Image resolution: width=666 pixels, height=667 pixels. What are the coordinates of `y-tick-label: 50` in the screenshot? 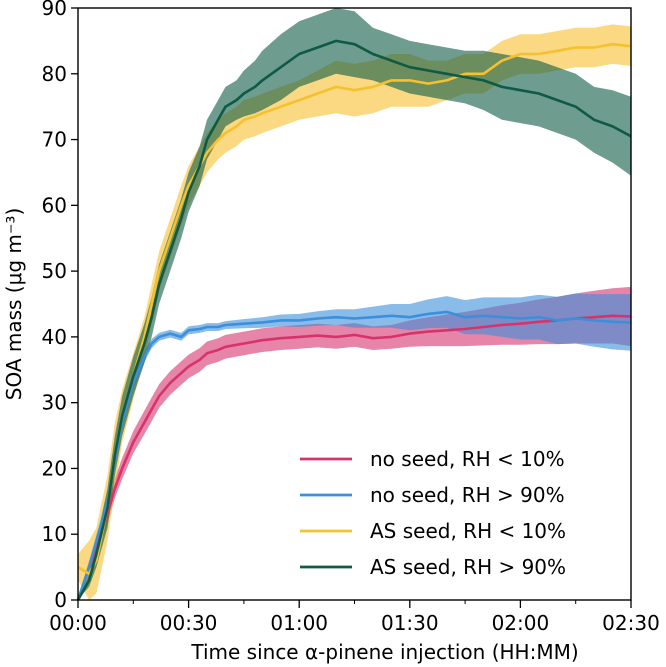 It's located at (54, 271).